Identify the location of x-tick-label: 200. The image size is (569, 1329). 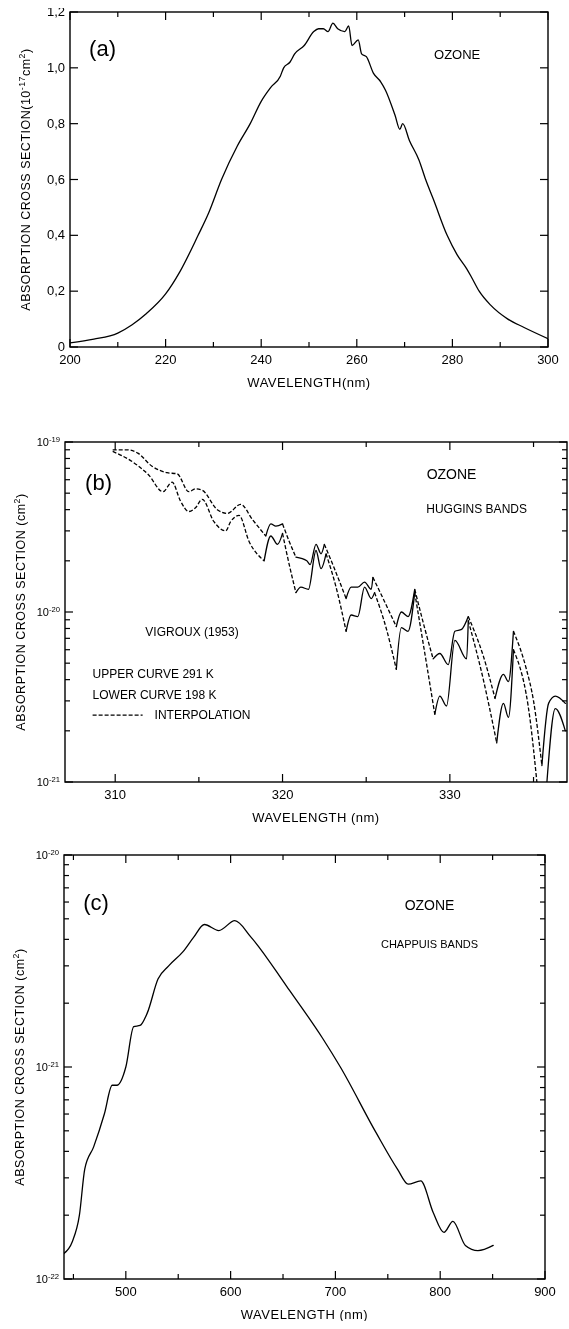
(70, 359).